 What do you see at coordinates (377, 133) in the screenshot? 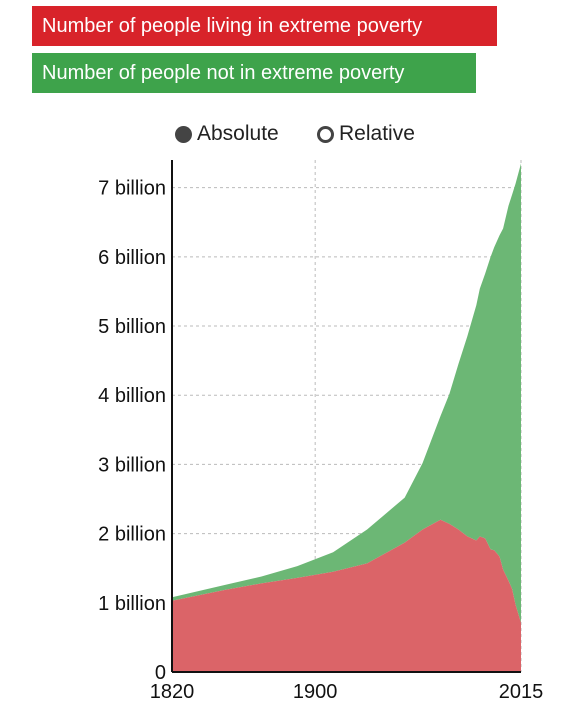
I see `relative-label: Relative` at bounding box center [377, 133].